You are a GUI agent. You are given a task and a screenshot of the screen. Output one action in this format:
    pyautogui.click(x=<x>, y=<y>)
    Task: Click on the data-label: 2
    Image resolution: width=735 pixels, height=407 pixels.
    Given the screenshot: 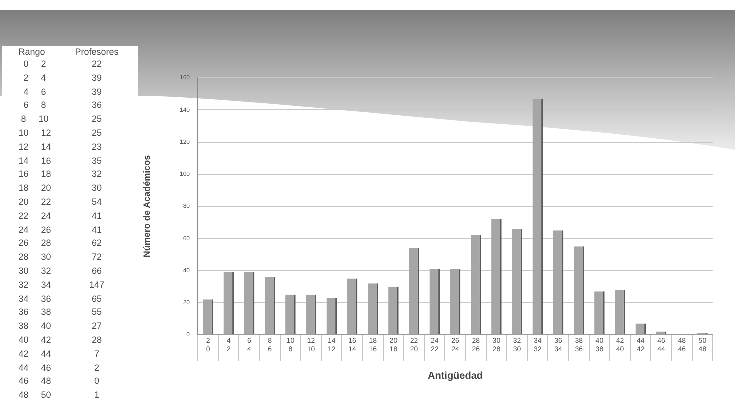 What is the action you would take?
    pyautogui.click(x=96, y=368)
    